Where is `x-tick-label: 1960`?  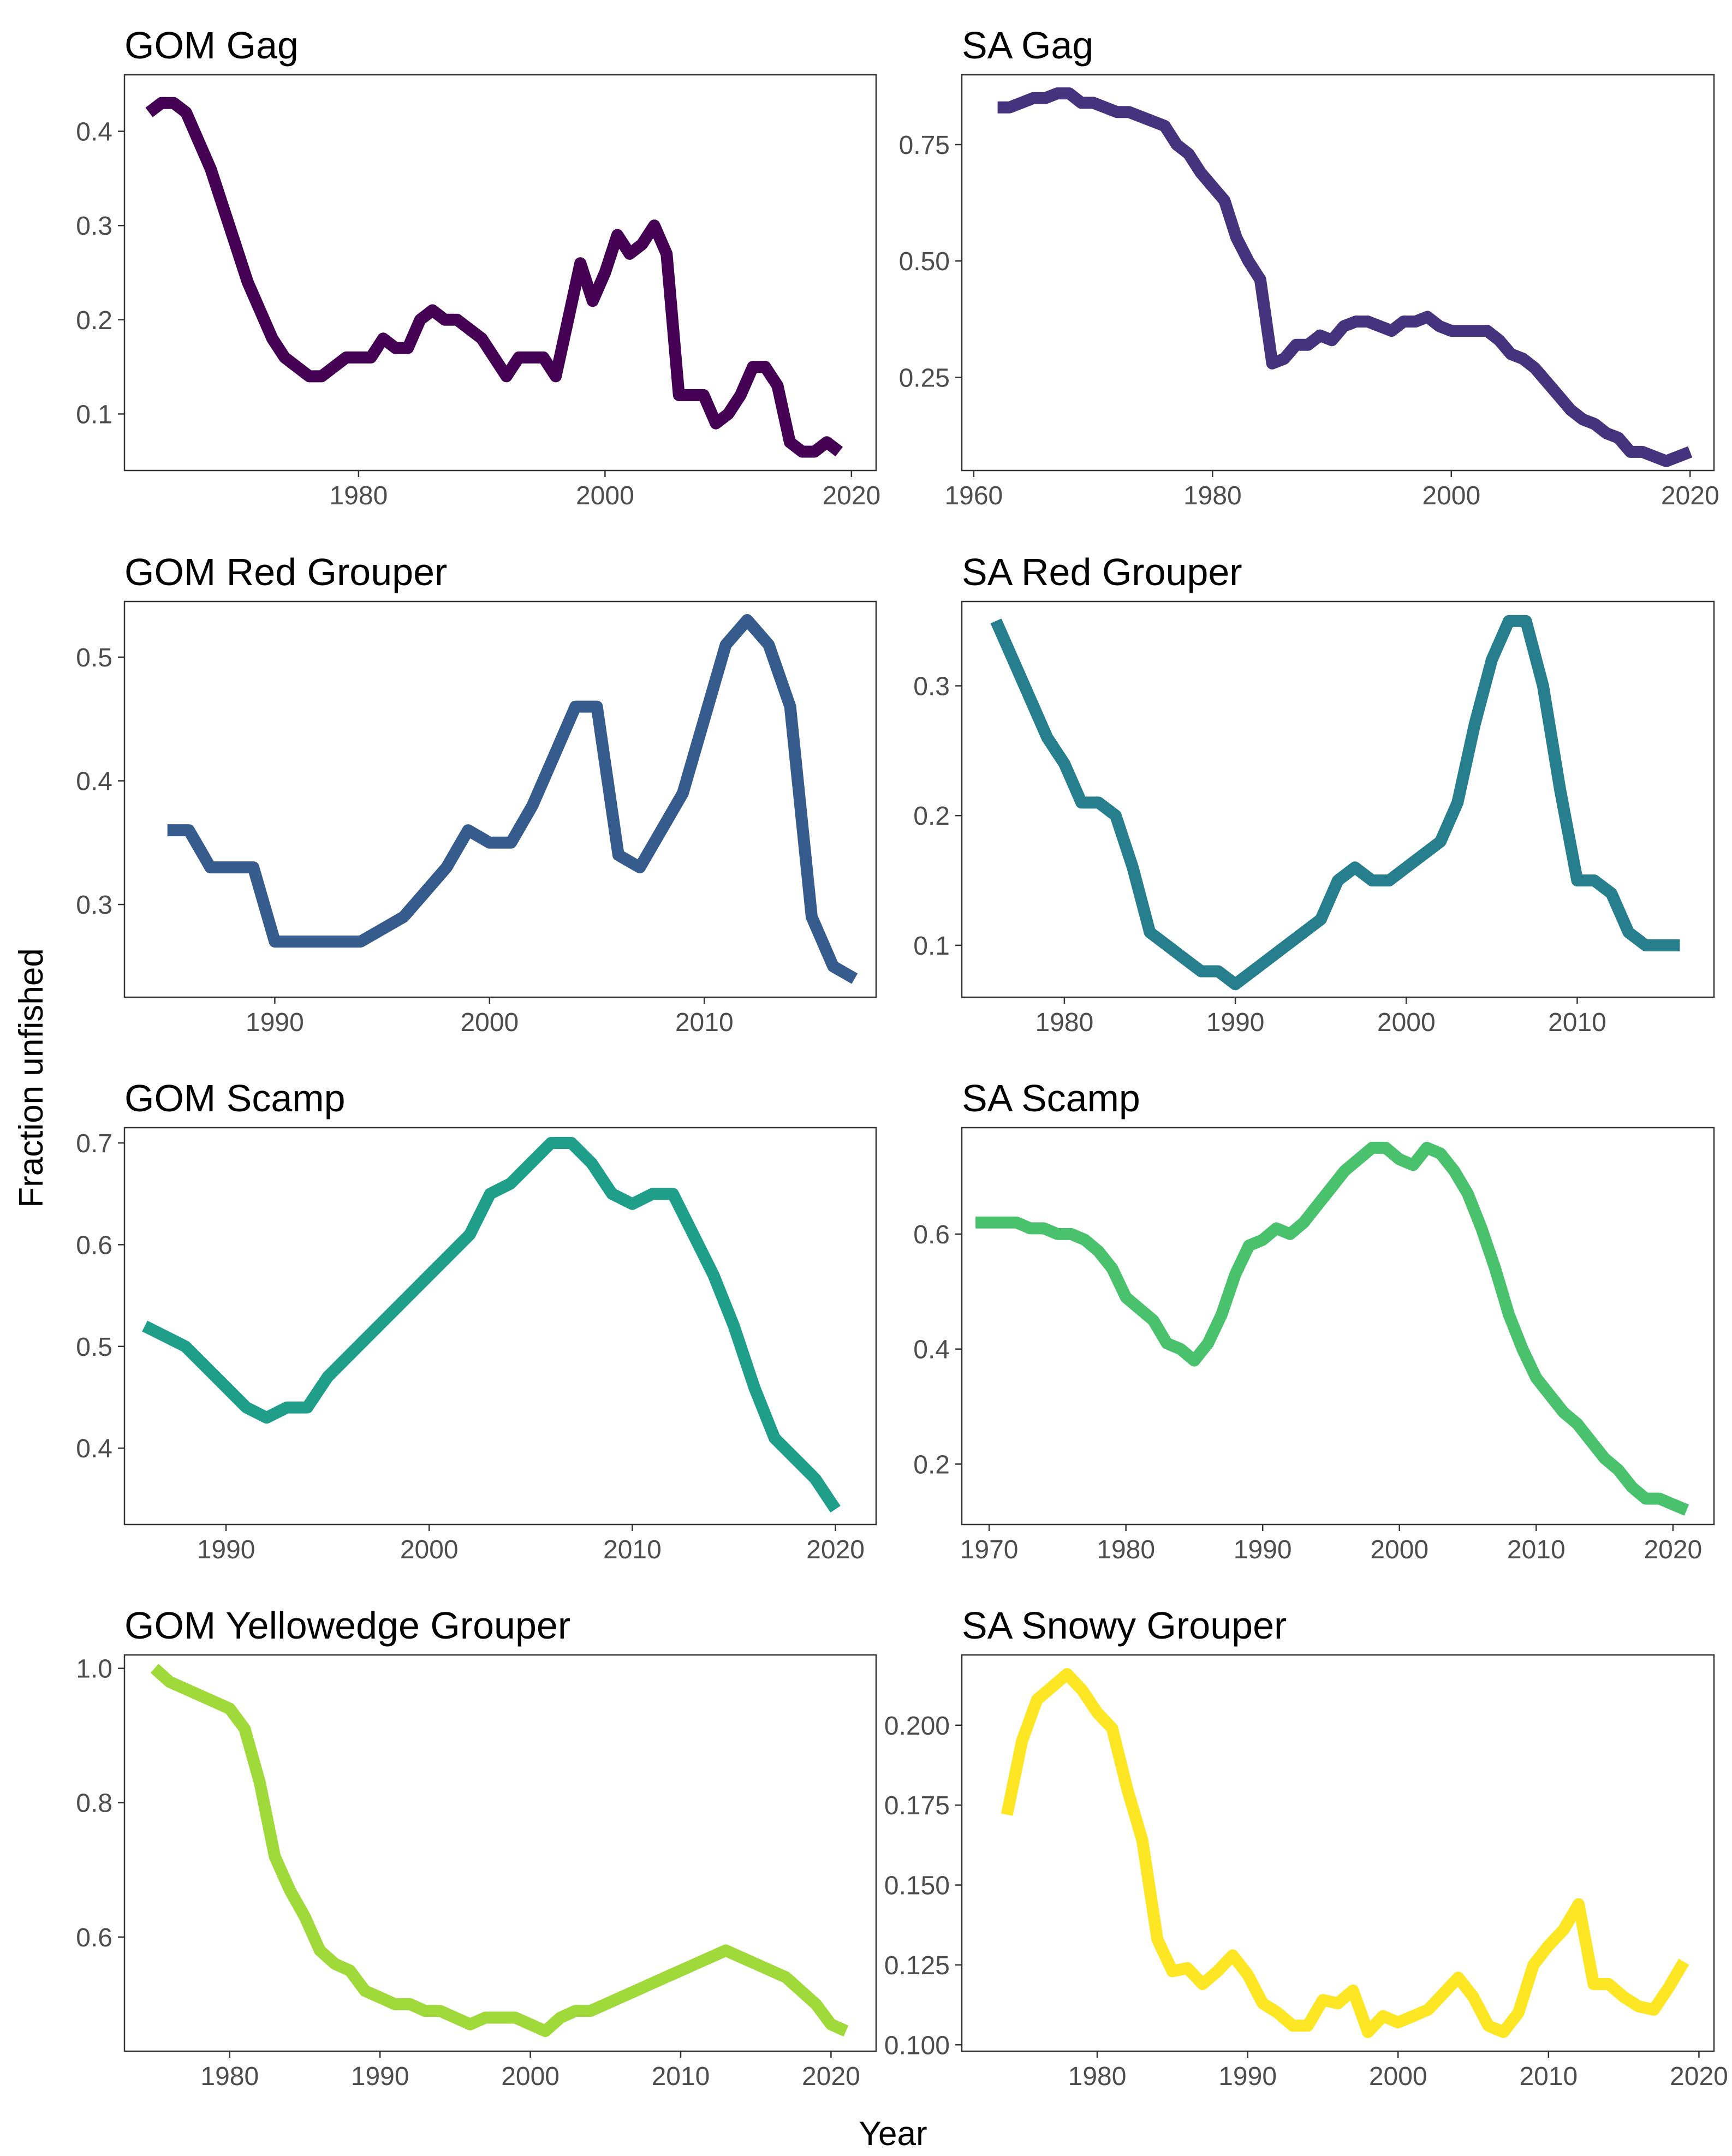
x-tick-label: 1960 is located at coordinates (973, 495).